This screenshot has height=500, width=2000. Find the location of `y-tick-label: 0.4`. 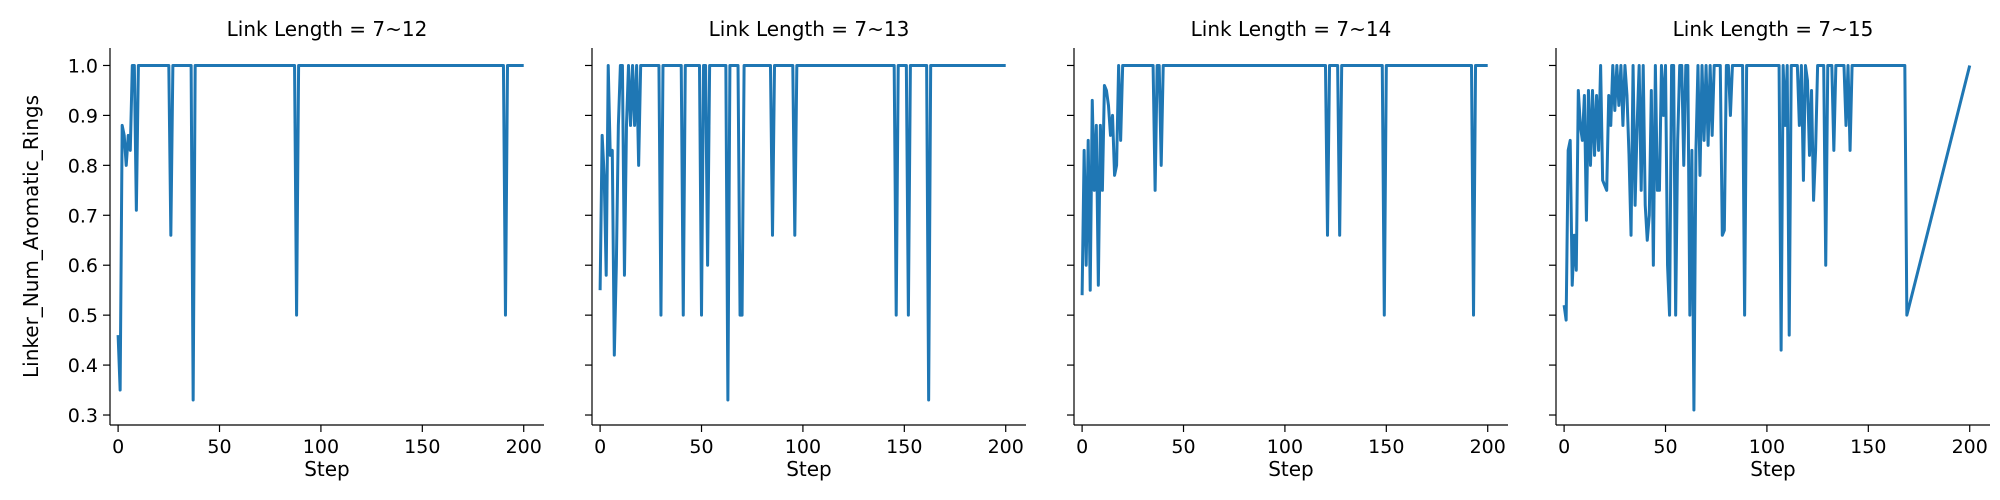

y-tick-label: 0.4 is located at coordinates (83, 366).